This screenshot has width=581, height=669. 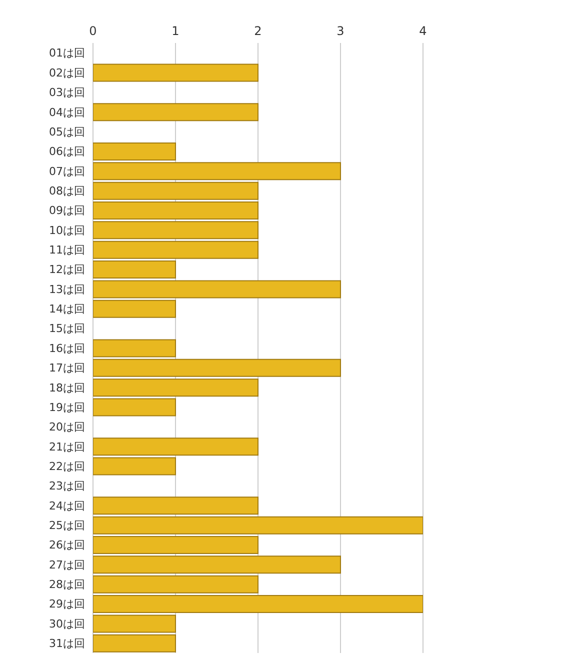 I want to click on y-tick-label: 26は回, so click(x=67, y=545).